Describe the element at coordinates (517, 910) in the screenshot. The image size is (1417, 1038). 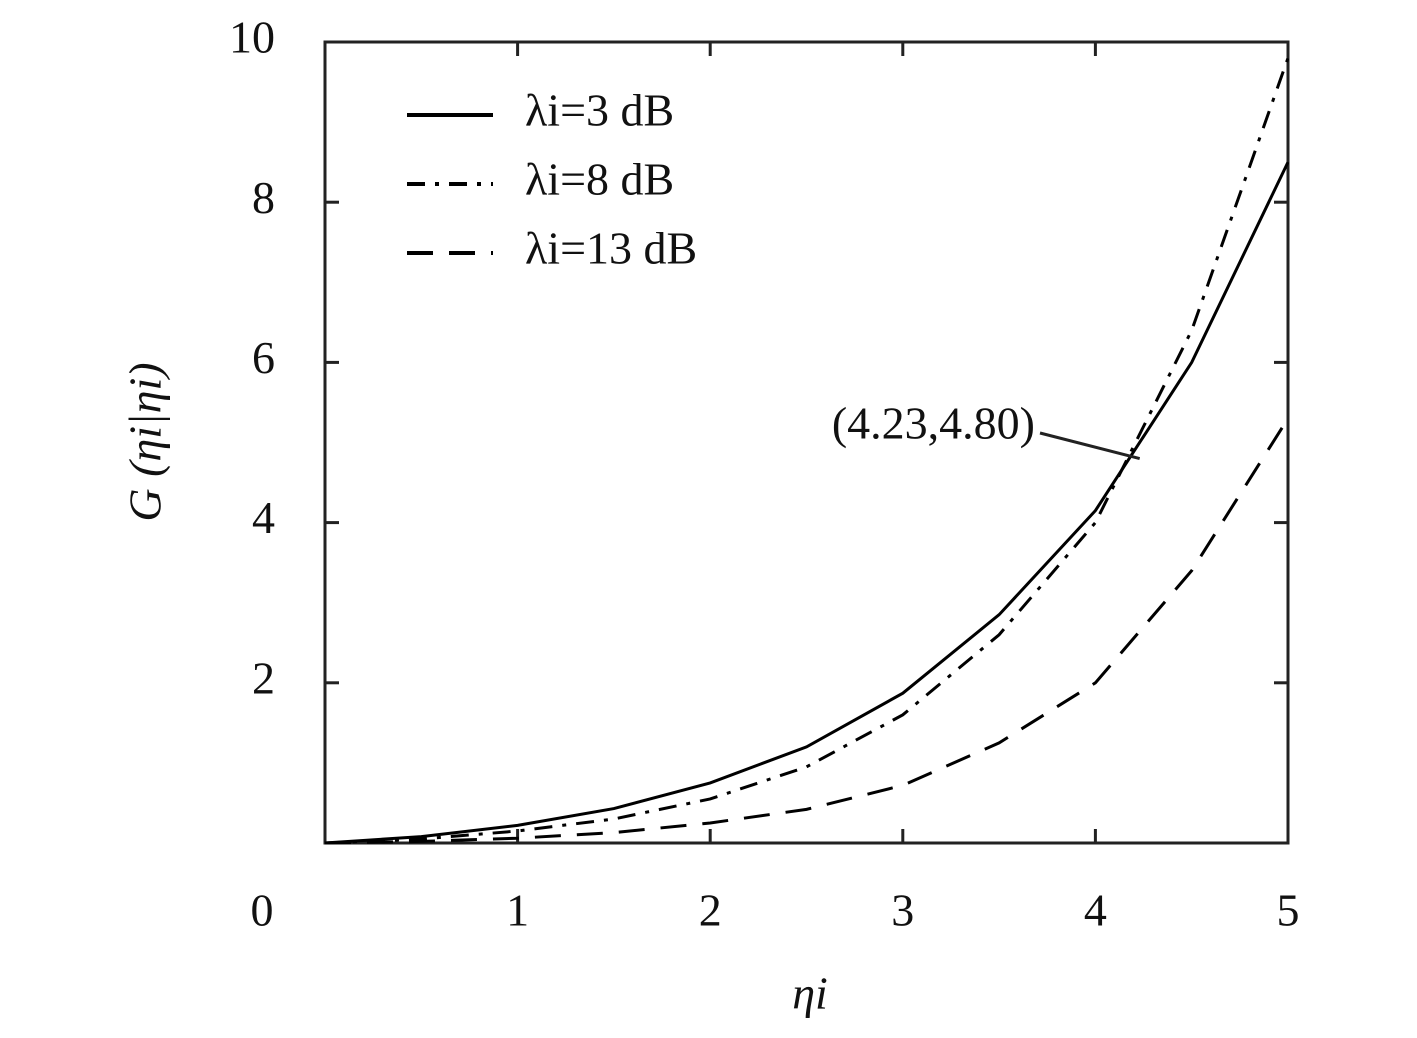
I see `x-tick-label: 1` at that location.